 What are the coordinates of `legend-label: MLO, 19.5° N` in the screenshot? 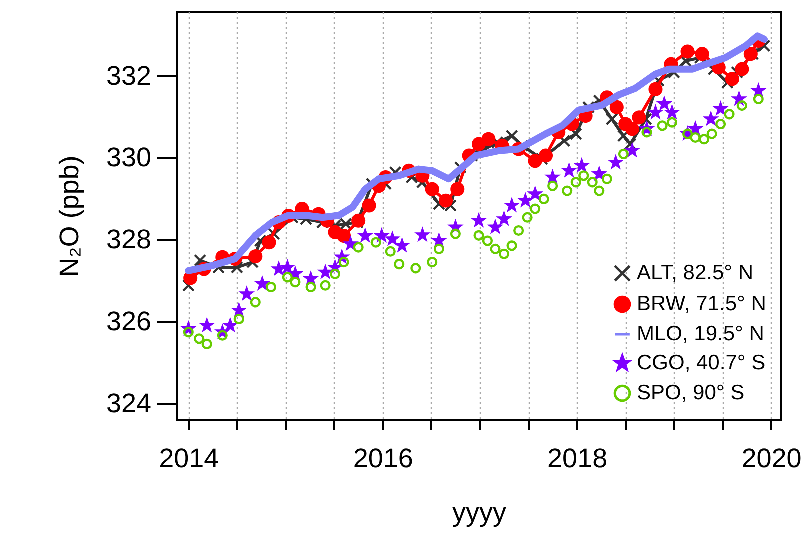 It's located at (700, 334).